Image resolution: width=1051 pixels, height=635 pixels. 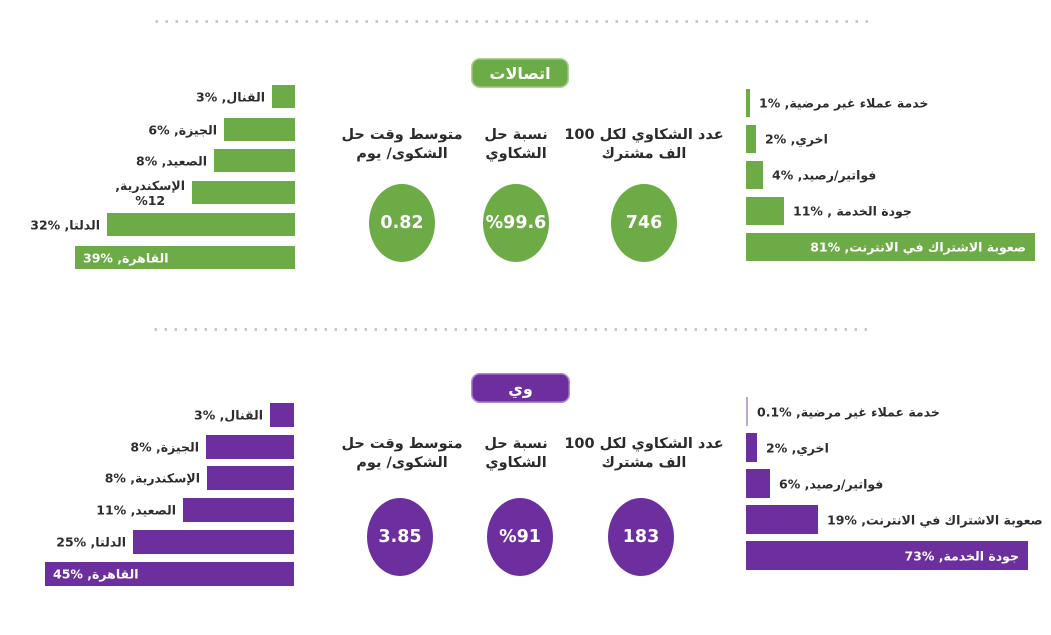 I want to click on region-bar-label: الجيزة, %8, so click(x=164, y=447).